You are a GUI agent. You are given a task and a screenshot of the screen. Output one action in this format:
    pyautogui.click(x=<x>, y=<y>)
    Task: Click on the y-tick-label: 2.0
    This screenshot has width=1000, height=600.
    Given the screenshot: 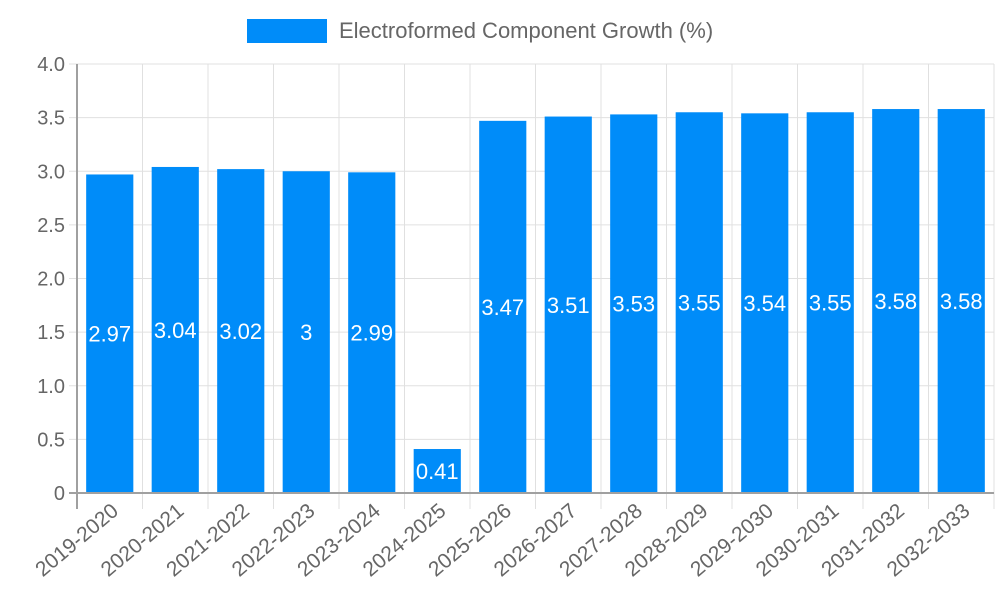 What is the action you would take?
    pyautogui.click(x=51, y=280)
    